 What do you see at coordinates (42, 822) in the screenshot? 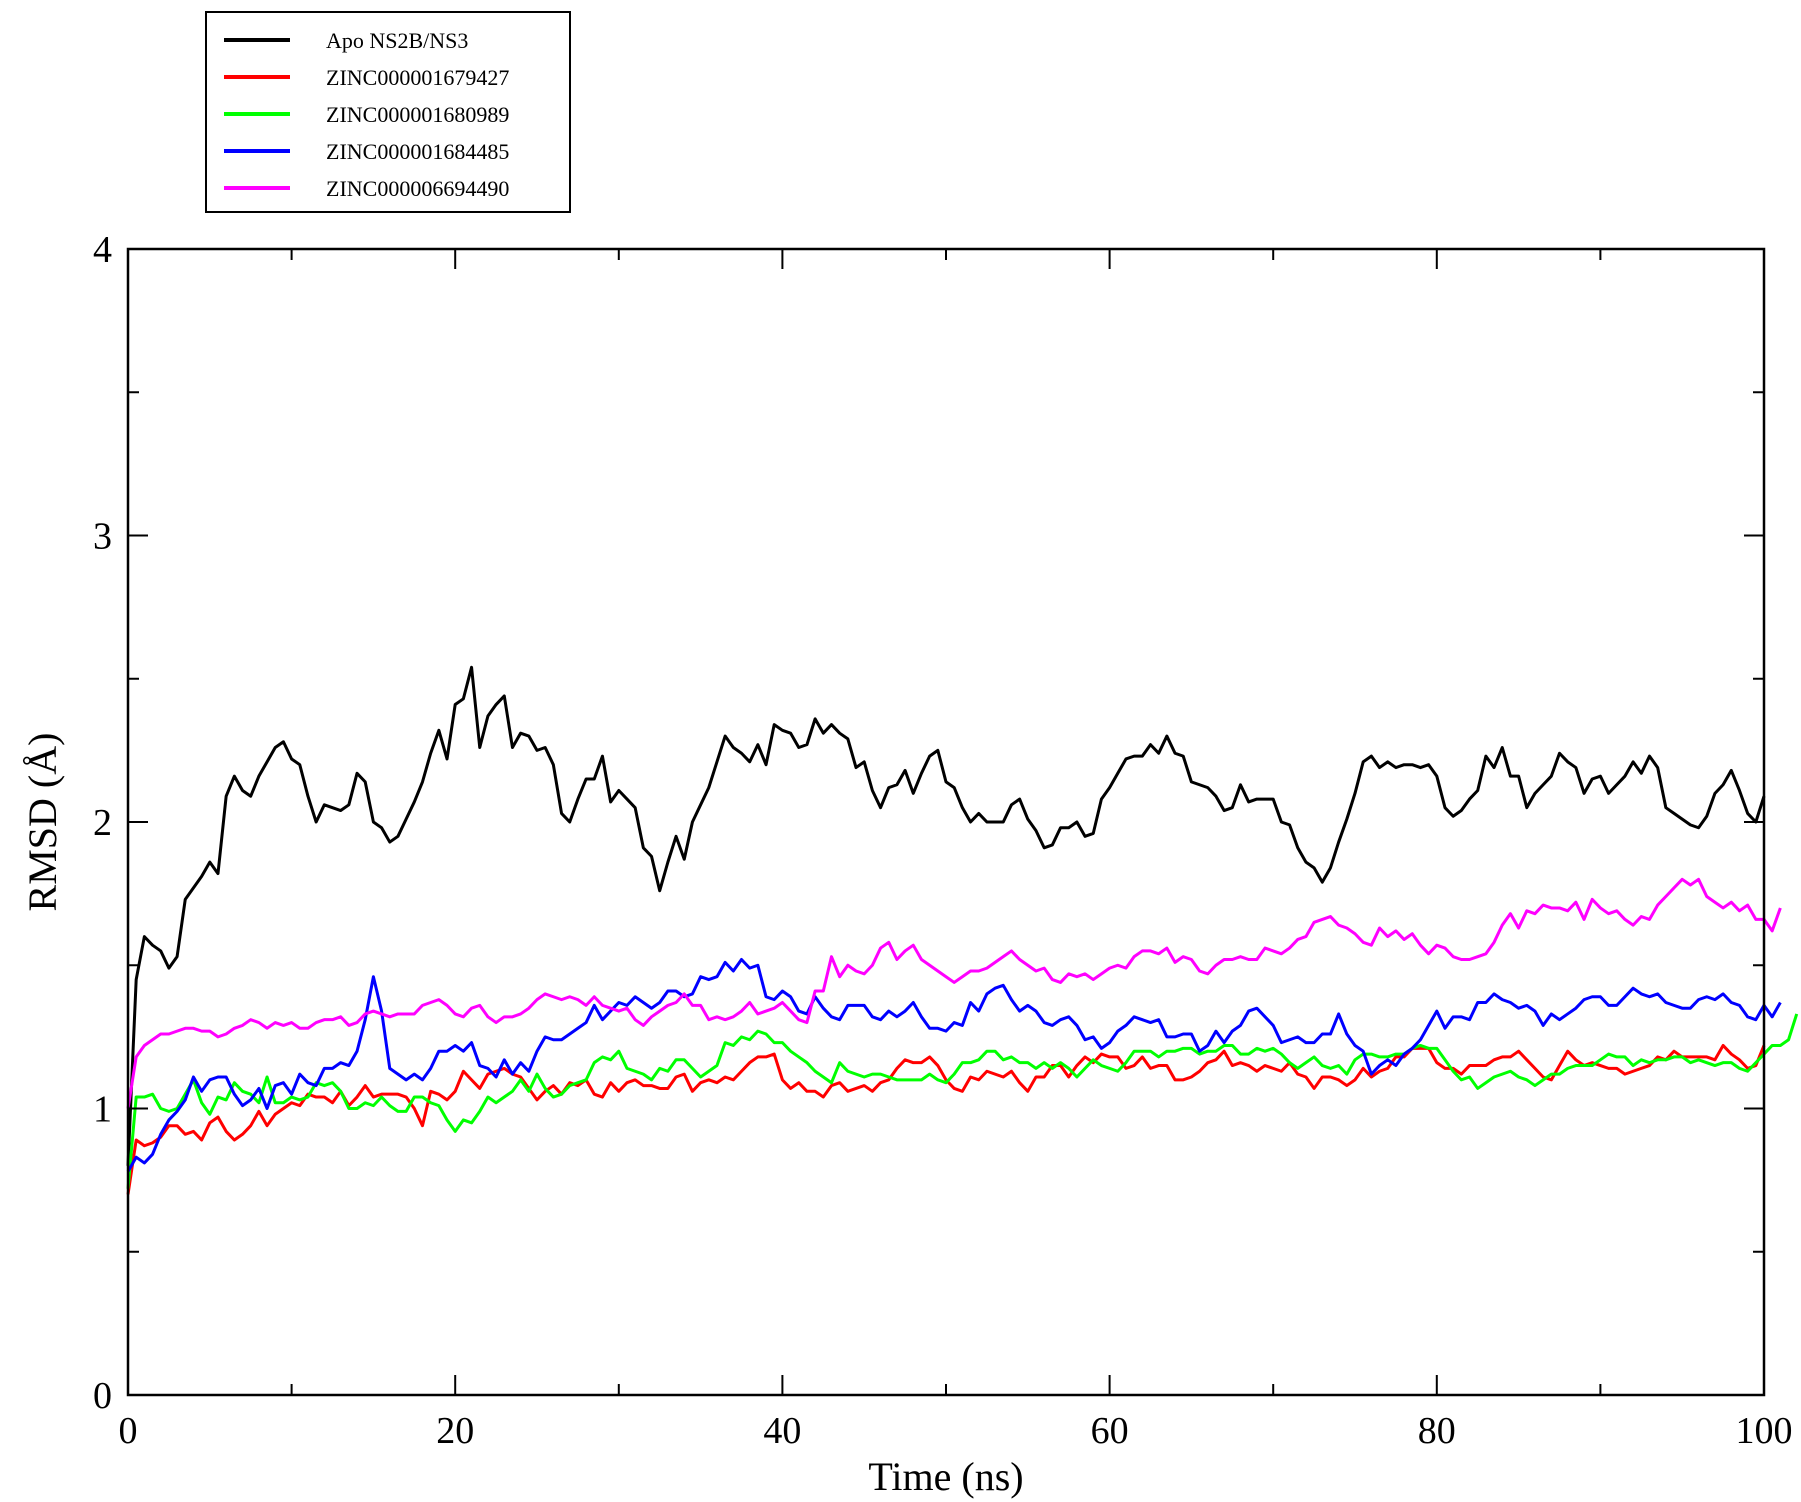
I see `y-axis-title: RMSD (Å)` at bounding box center [42, 822].